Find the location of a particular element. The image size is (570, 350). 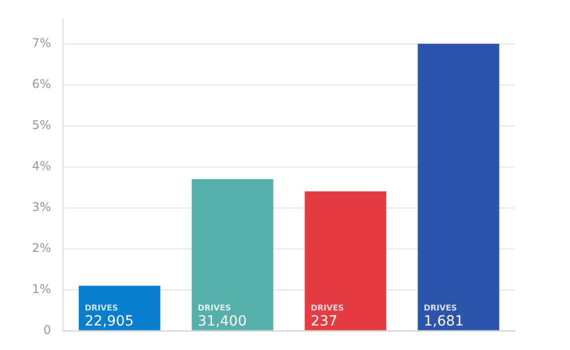

y-tick-label: 0 is located at coordinates (47, 329).